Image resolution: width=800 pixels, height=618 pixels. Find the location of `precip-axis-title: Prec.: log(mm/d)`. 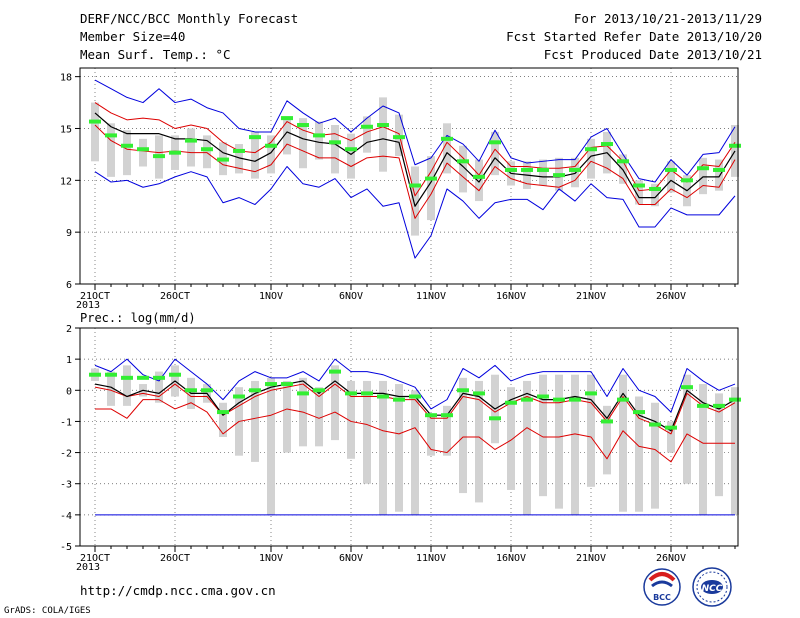

precip-axis-title: Prec.: log(mm/d) is located at coordinates (138, 318).